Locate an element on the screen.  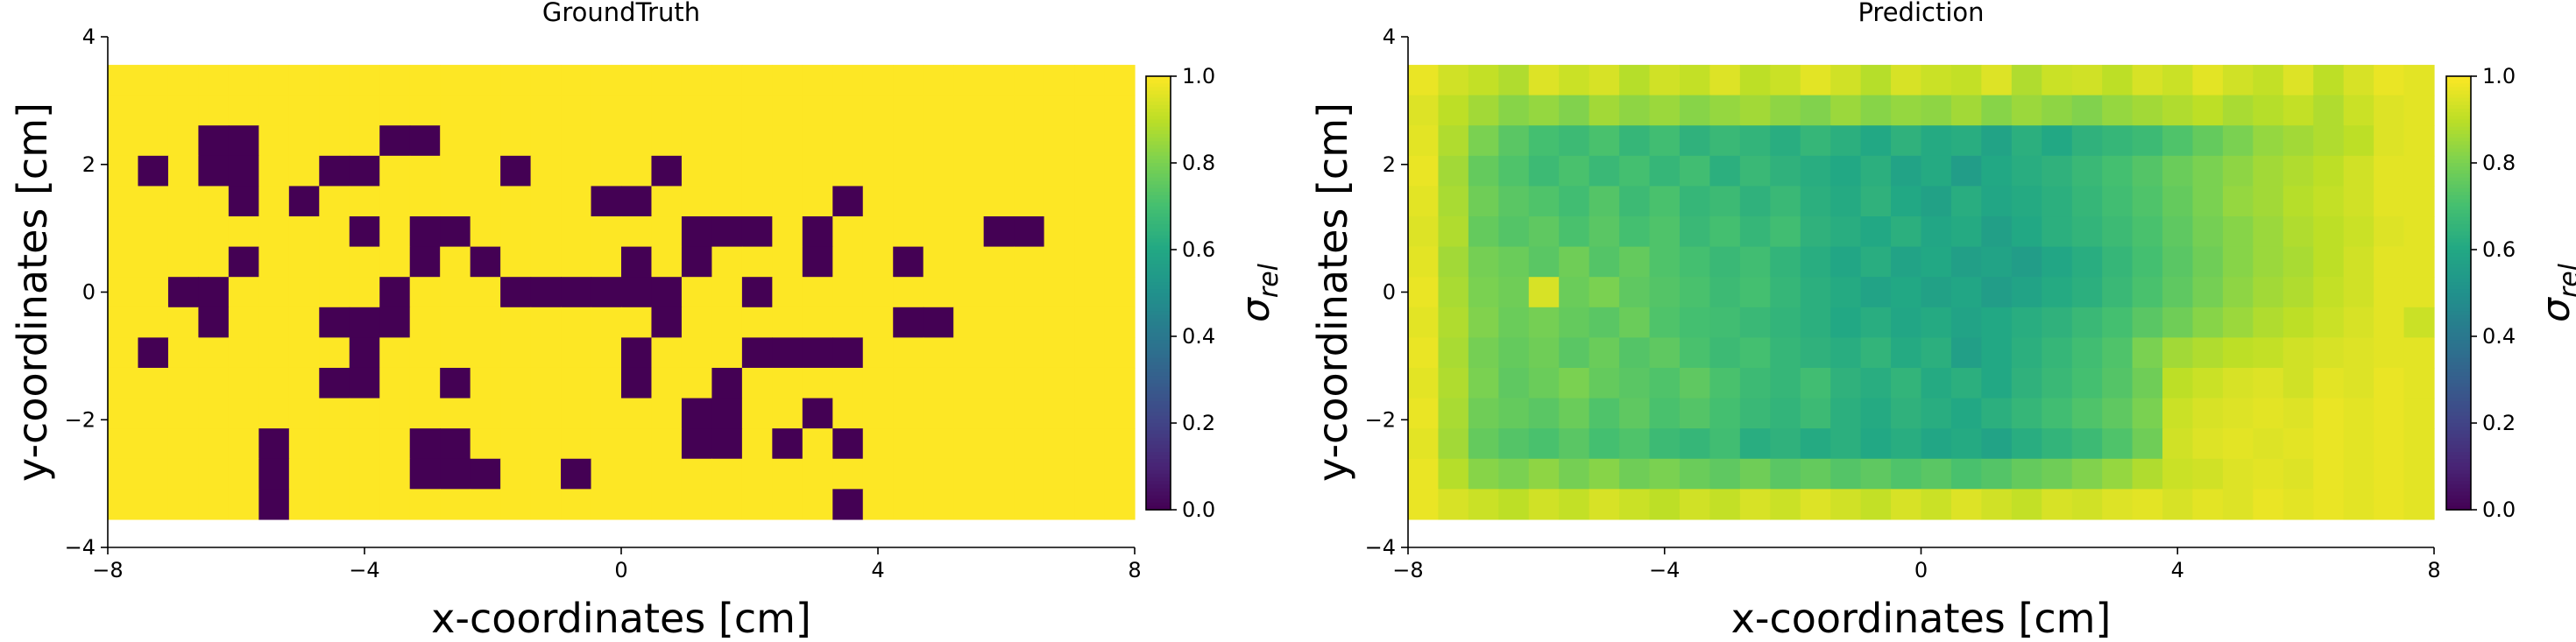
y-tick-label: −2 is located at coordinates (1380, 419).